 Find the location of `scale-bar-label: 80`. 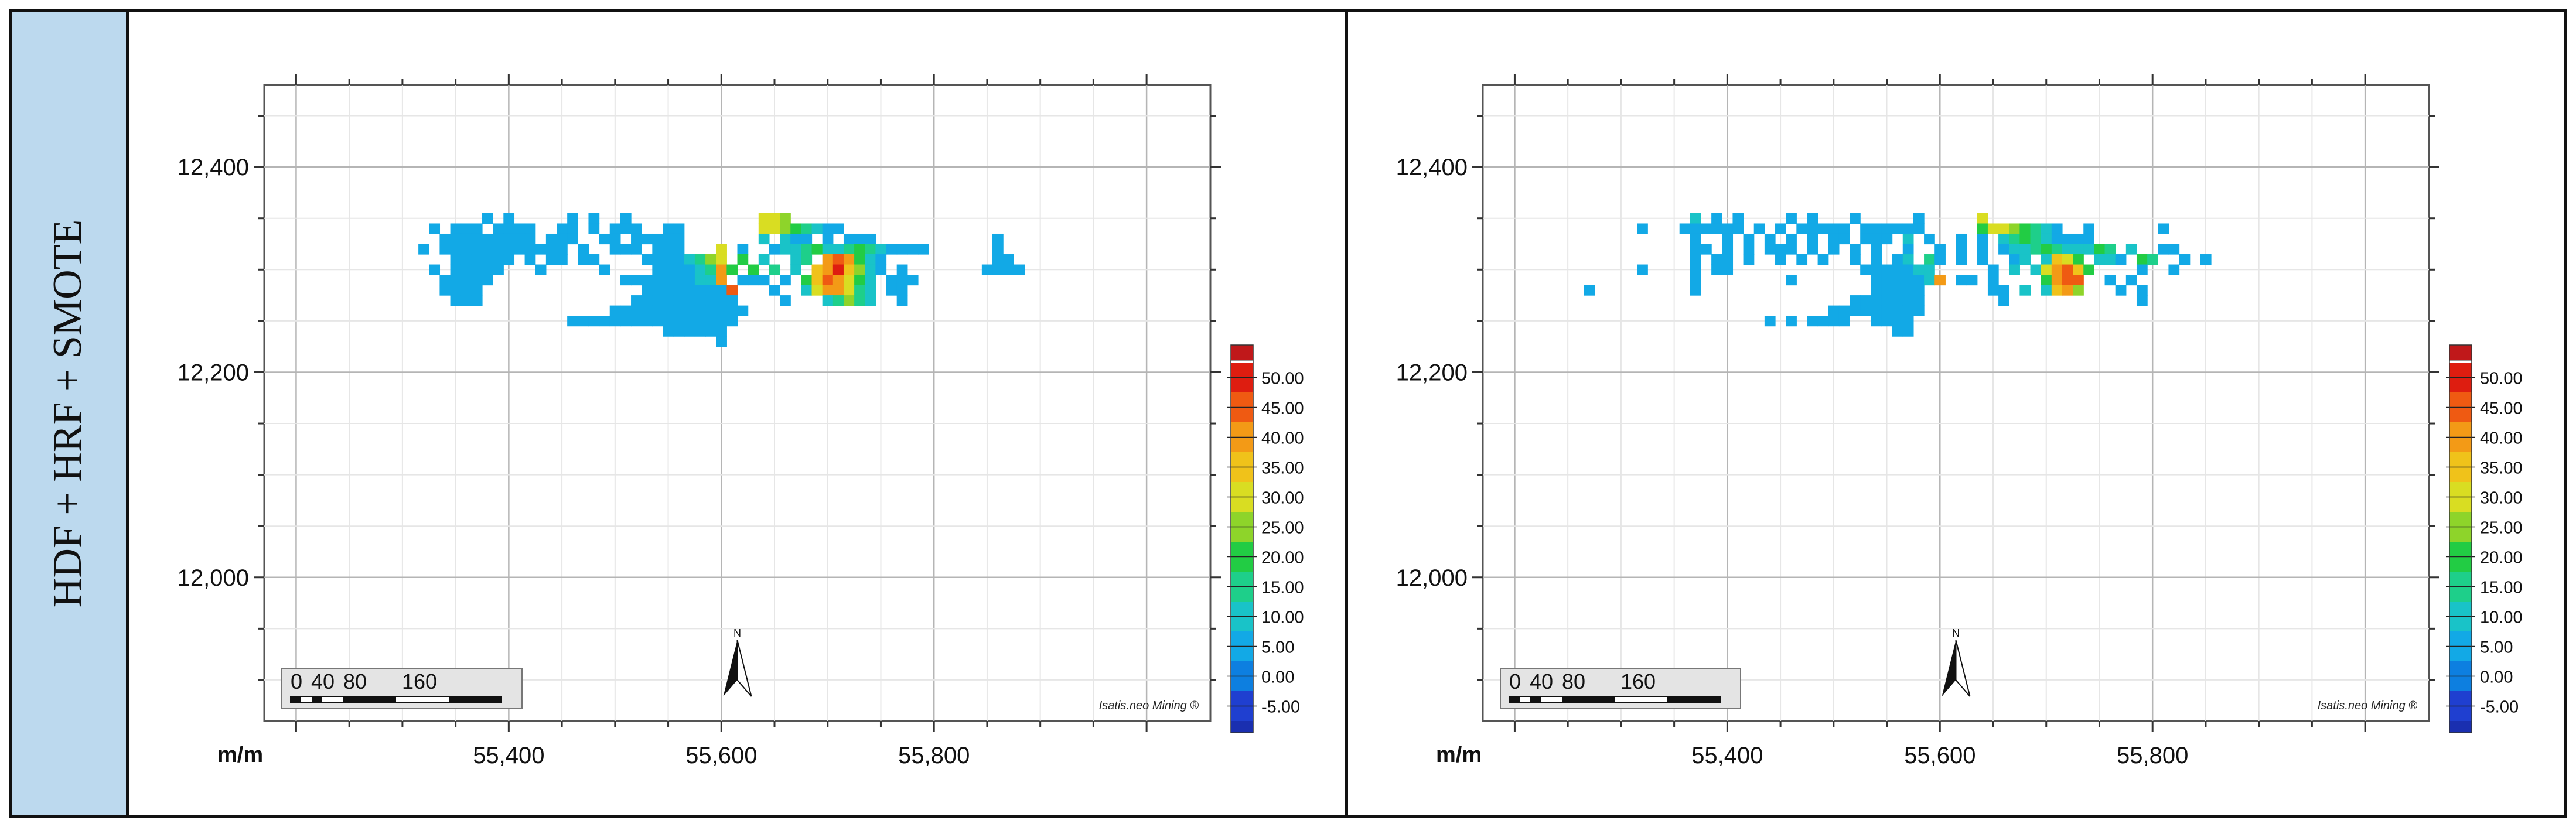

scale-bar-label: 80 is located at coordinates (1573, 681).